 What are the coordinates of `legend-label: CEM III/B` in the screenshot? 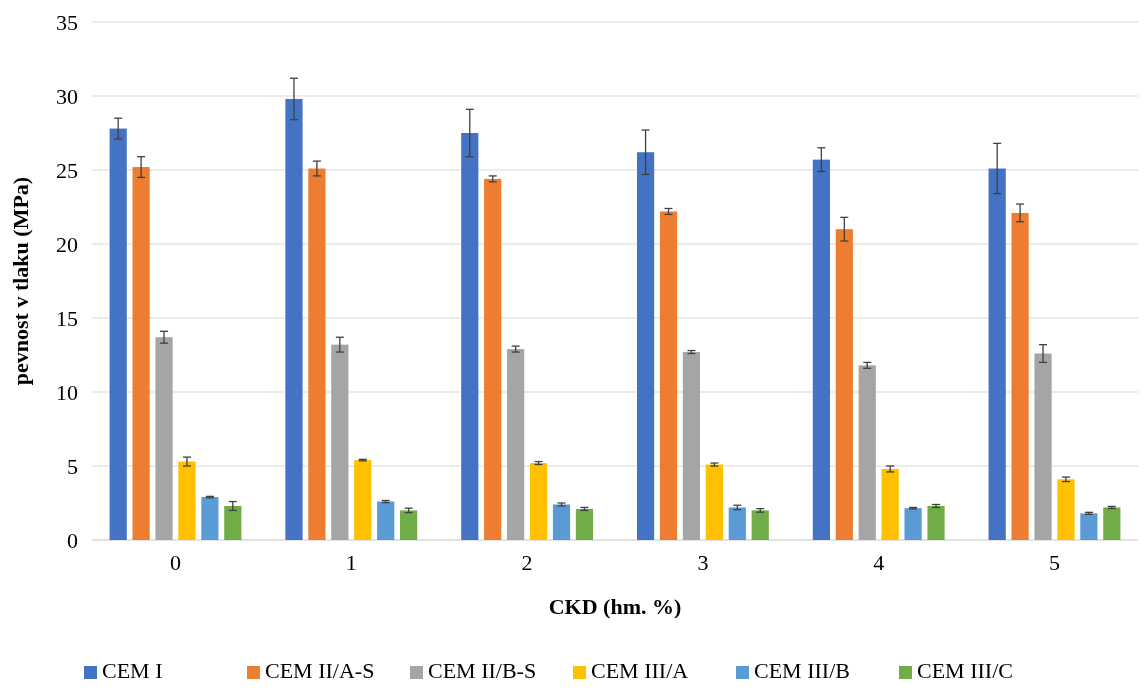 It's located at (802, 670).